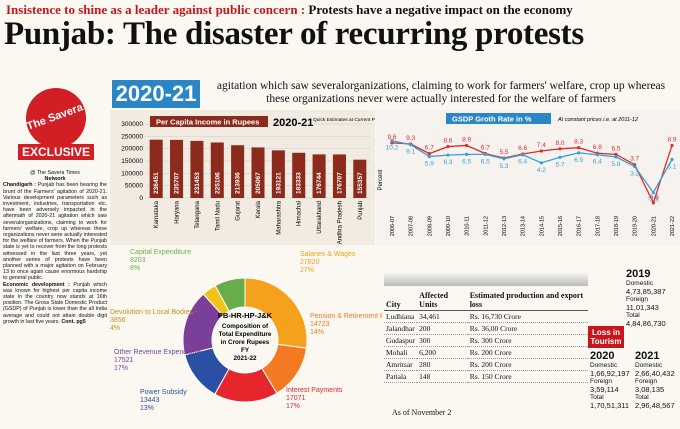  I want to click on value-label: 213936, so click(238, 183).